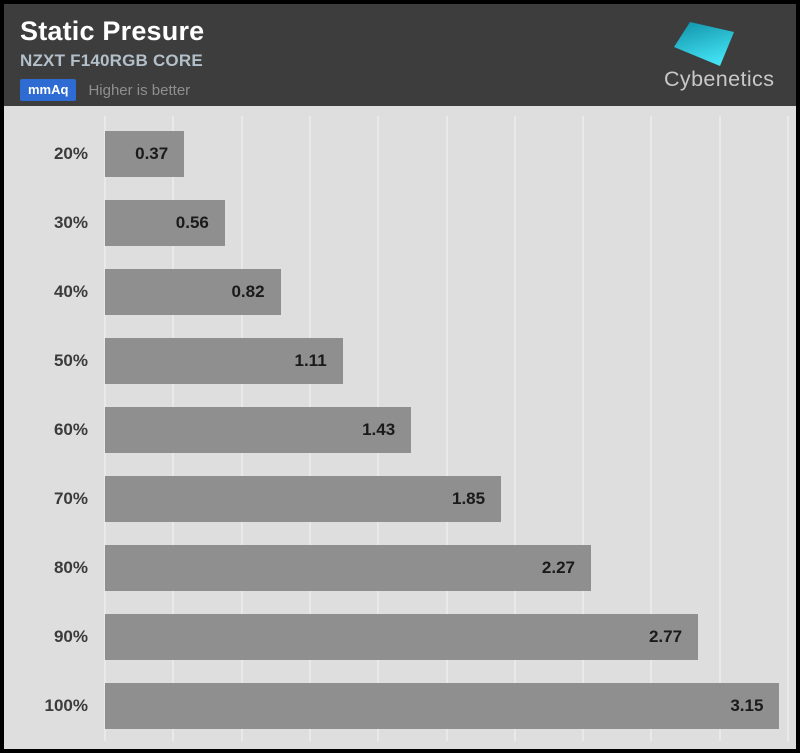 Image resolution: width=800 pixels, height=753 pixels. Describe the element at coordinates (400, 90) in the screenshot. I see `badge-row: mmAq Higher is better` at that location.